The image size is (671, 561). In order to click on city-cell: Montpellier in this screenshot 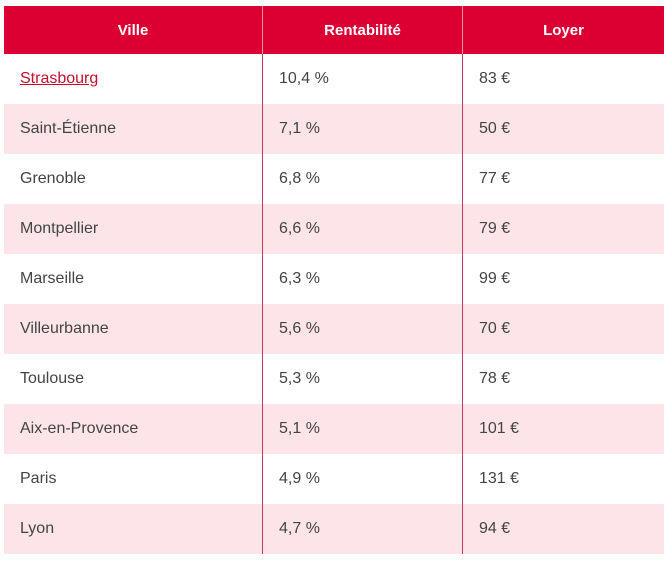, I will do `click(59, 228)`.